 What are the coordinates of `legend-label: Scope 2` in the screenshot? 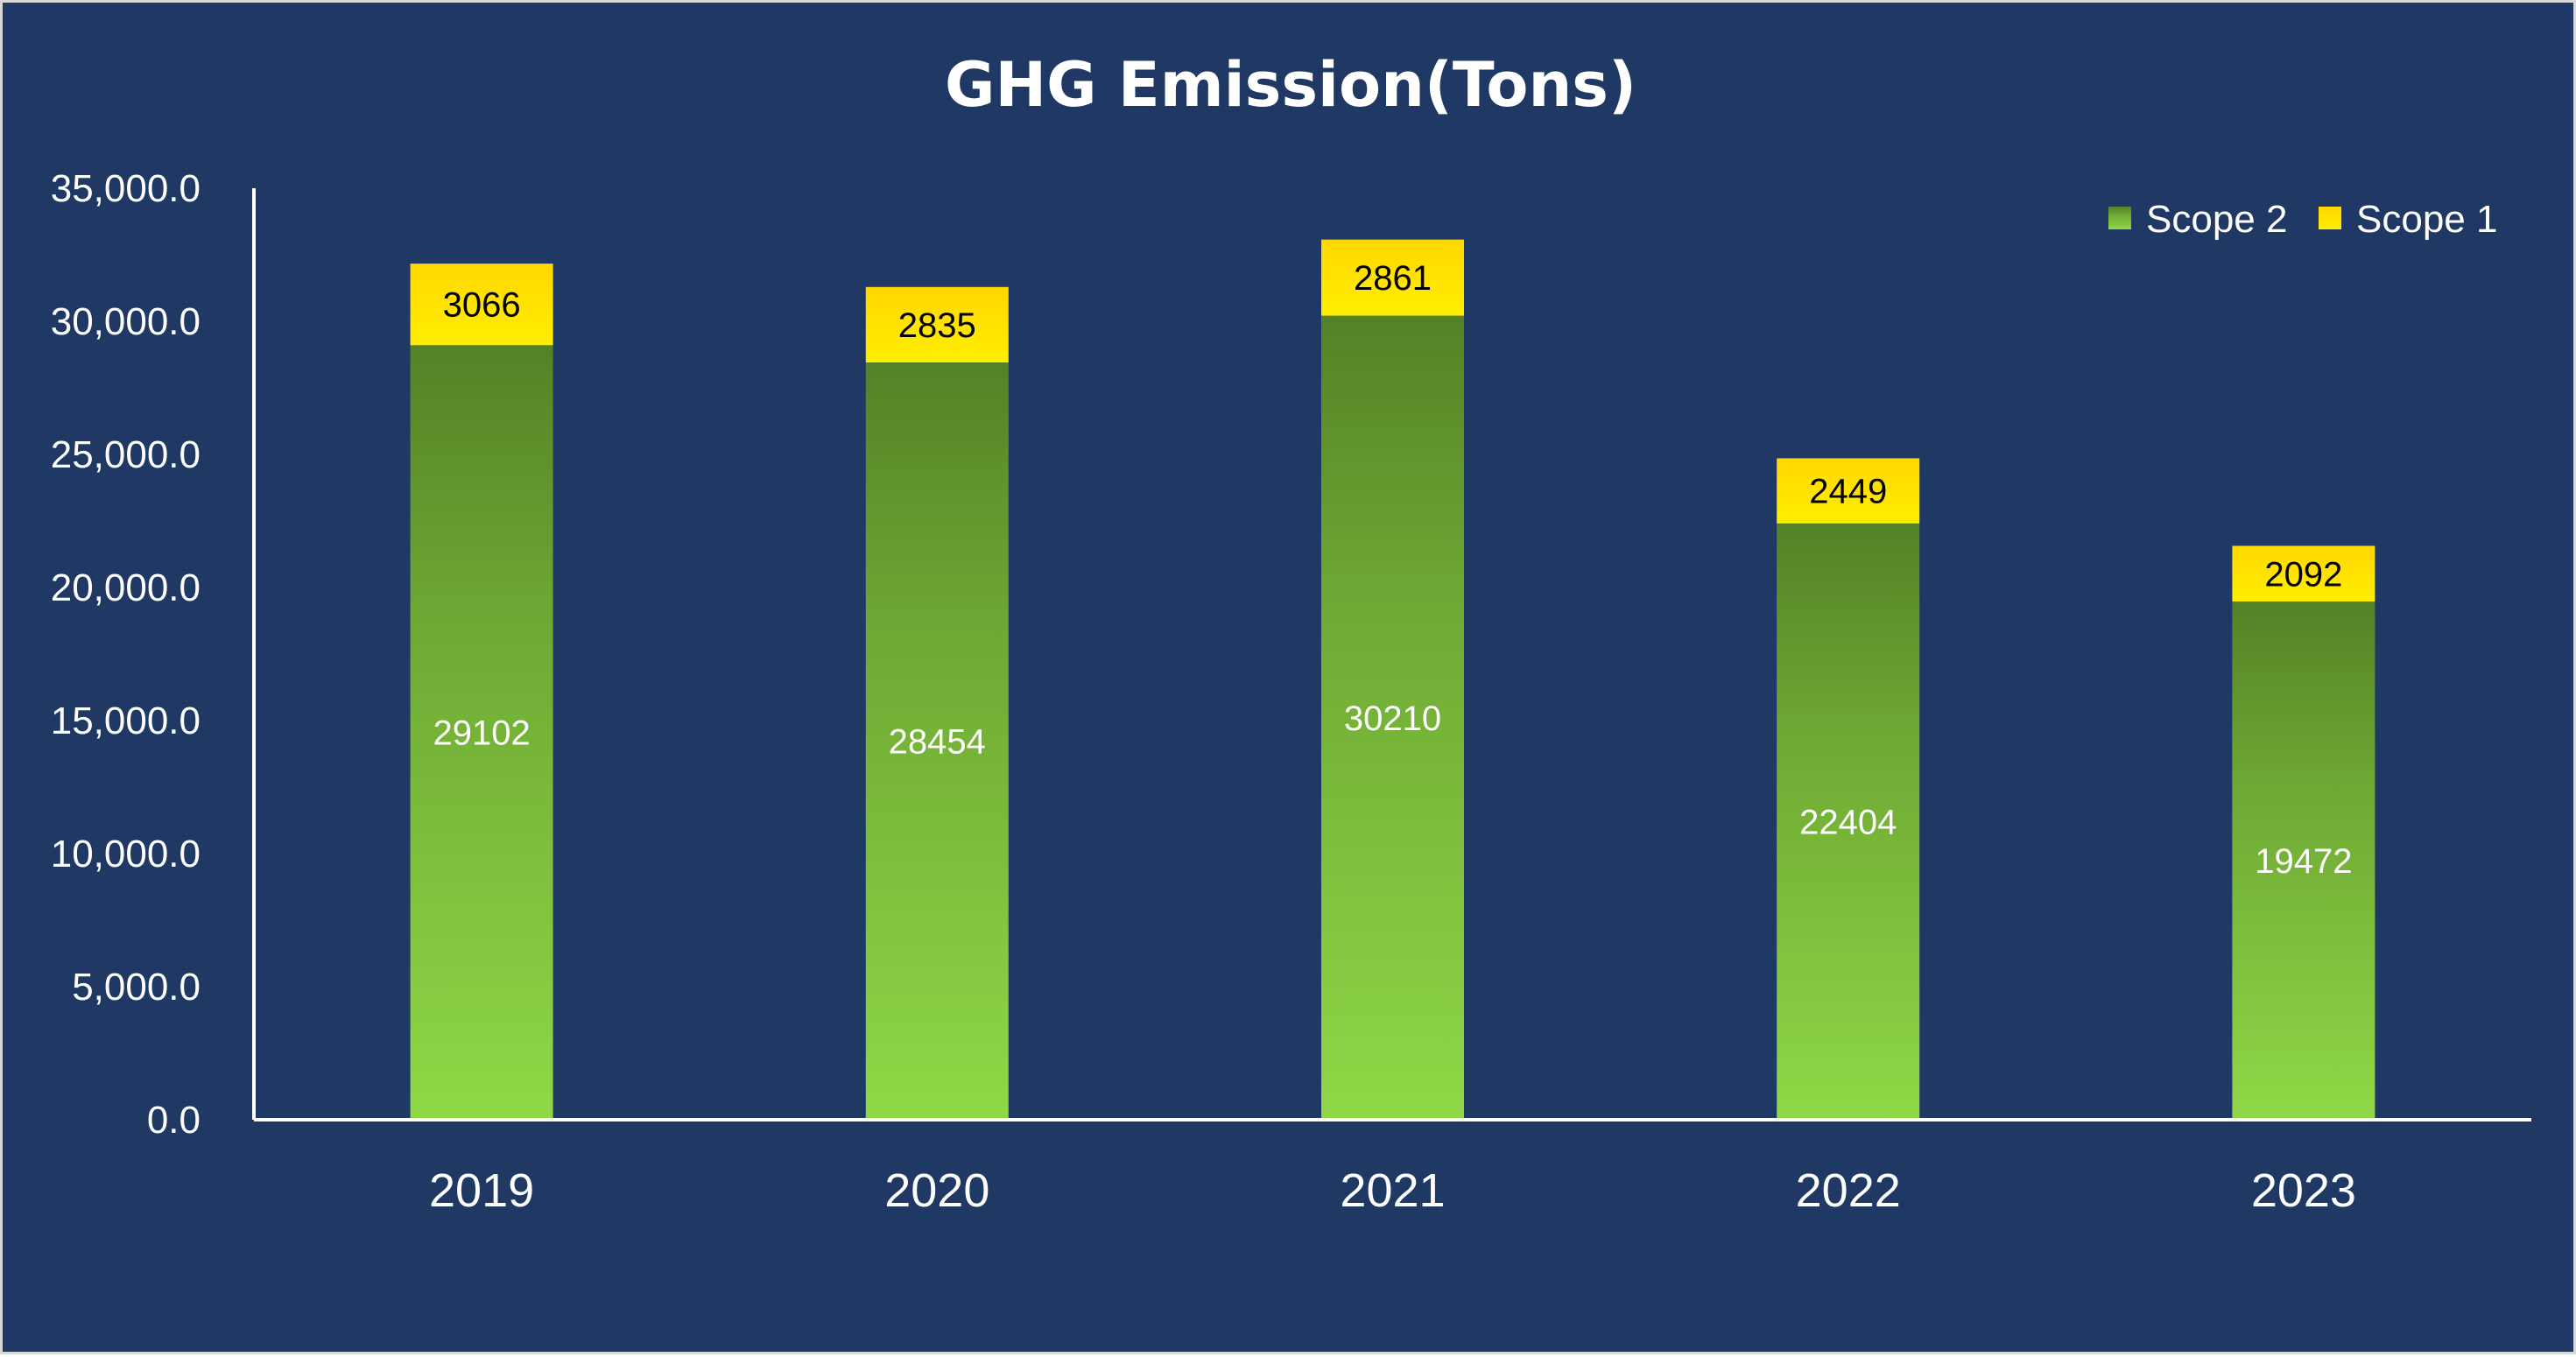 It's located at (2216, 219).